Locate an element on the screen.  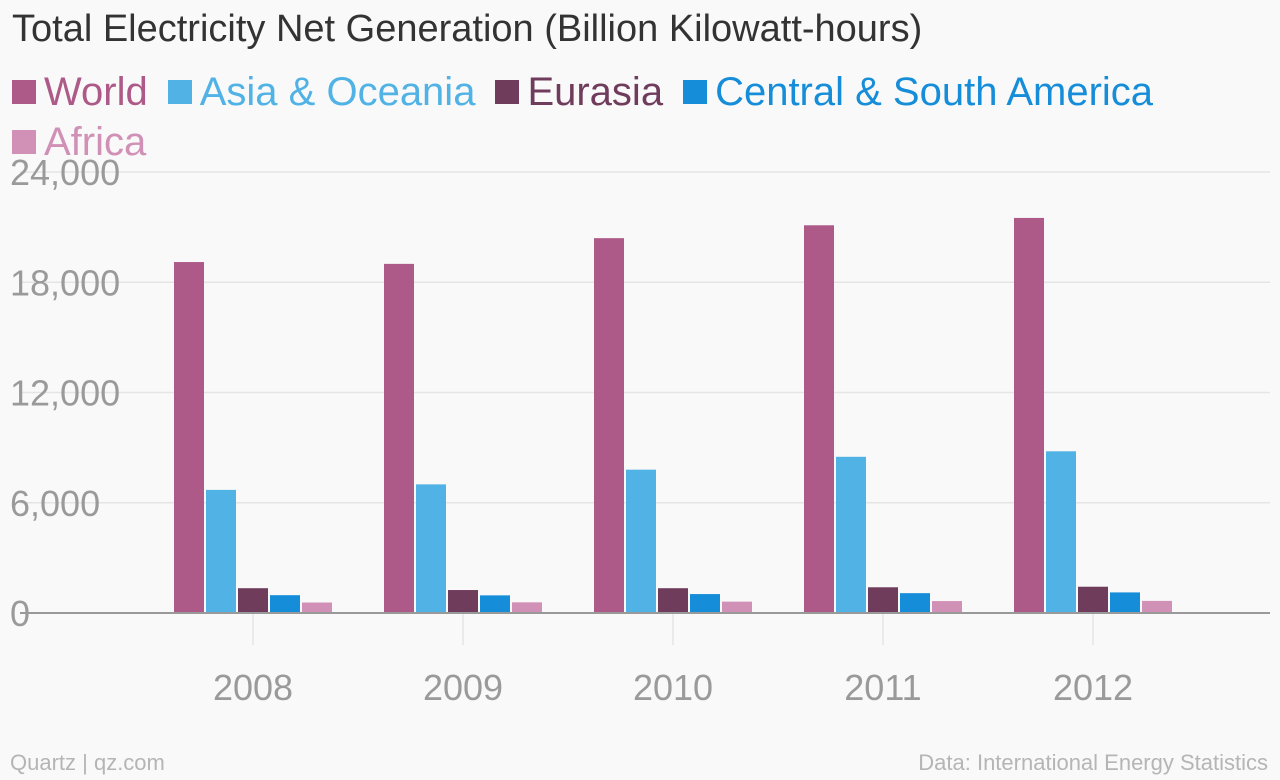
bar-central-south-america-2012 is located at coordinates (1125, 602).